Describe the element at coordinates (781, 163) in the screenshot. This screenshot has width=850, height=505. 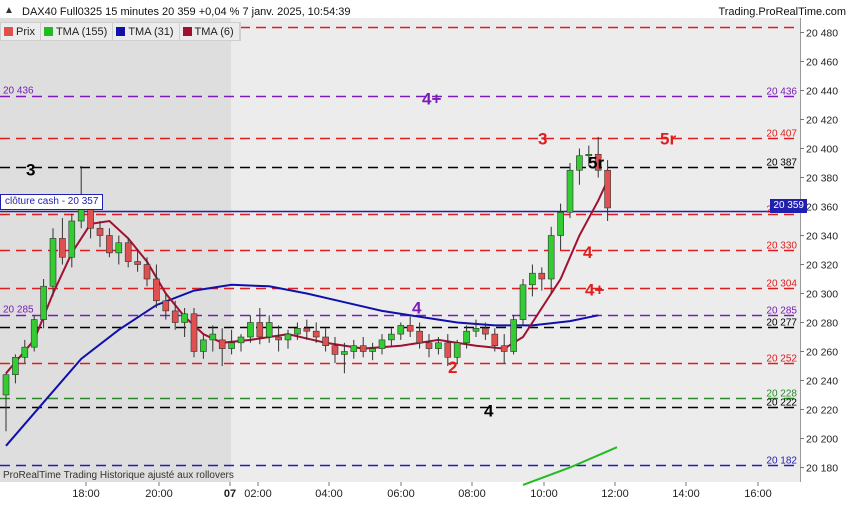
I see `level-value-label: 20 387` at that location.